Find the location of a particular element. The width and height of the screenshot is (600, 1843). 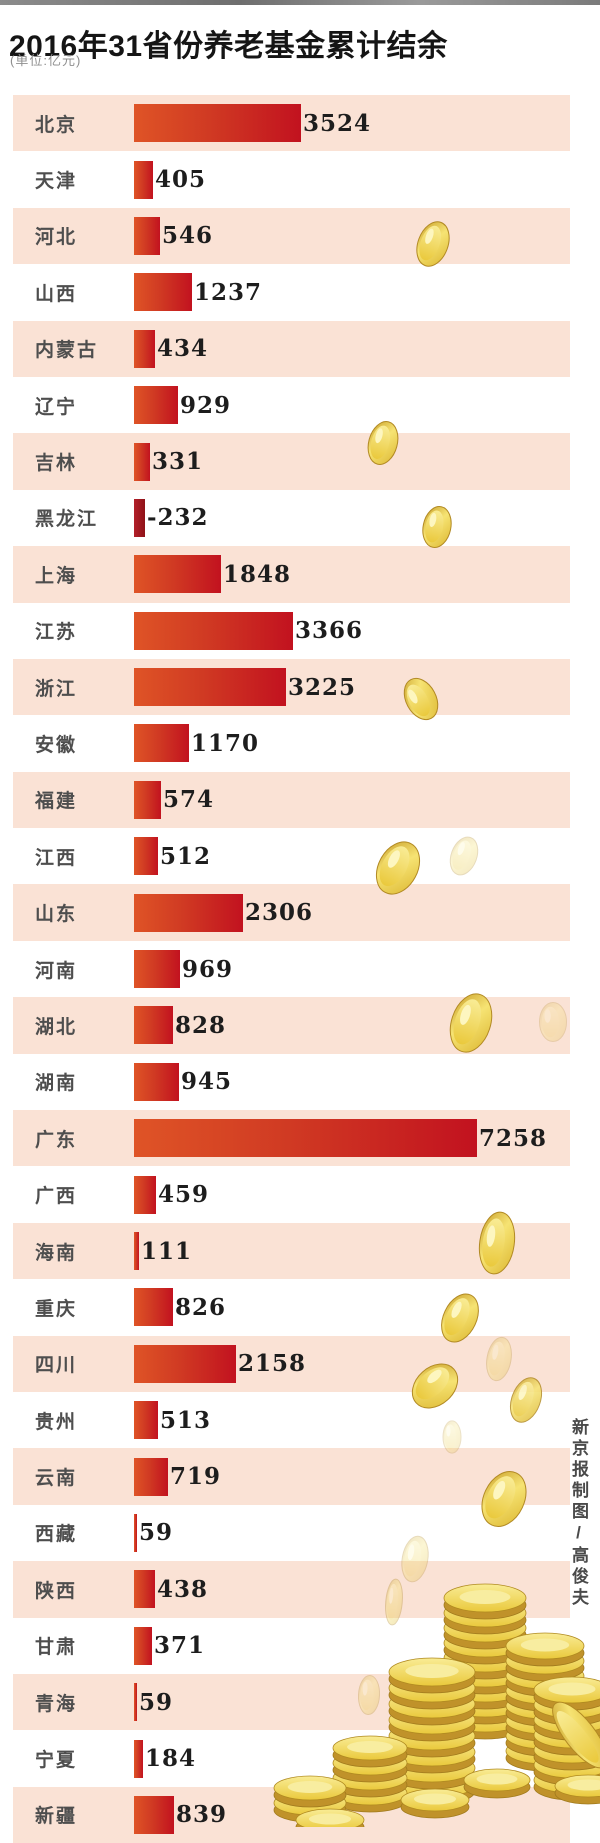

province-label: 云南 is located at coordinates (56, 1479).